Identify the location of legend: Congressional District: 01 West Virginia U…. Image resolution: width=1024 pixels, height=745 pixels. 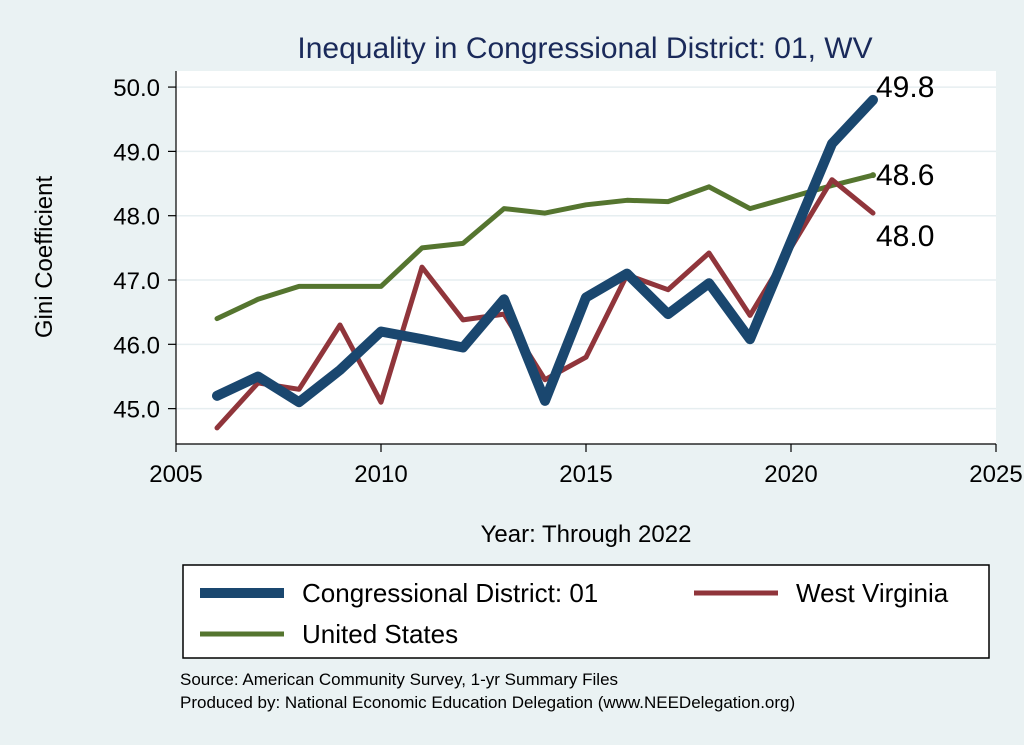
(586, 611).